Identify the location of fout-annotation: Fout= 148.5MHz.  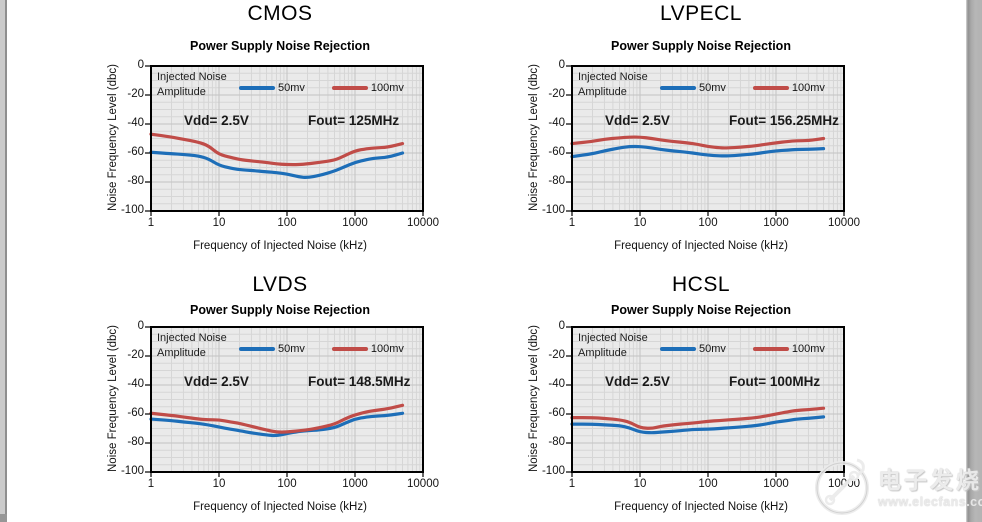
(359, 381).